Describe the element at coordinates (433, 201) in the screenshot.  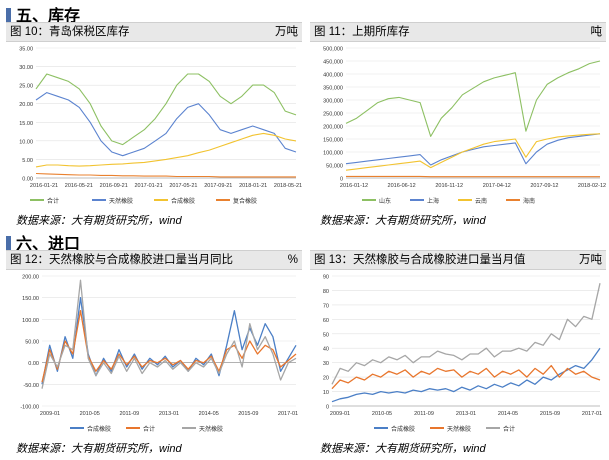
I see `legend-label: 上海` at that location.